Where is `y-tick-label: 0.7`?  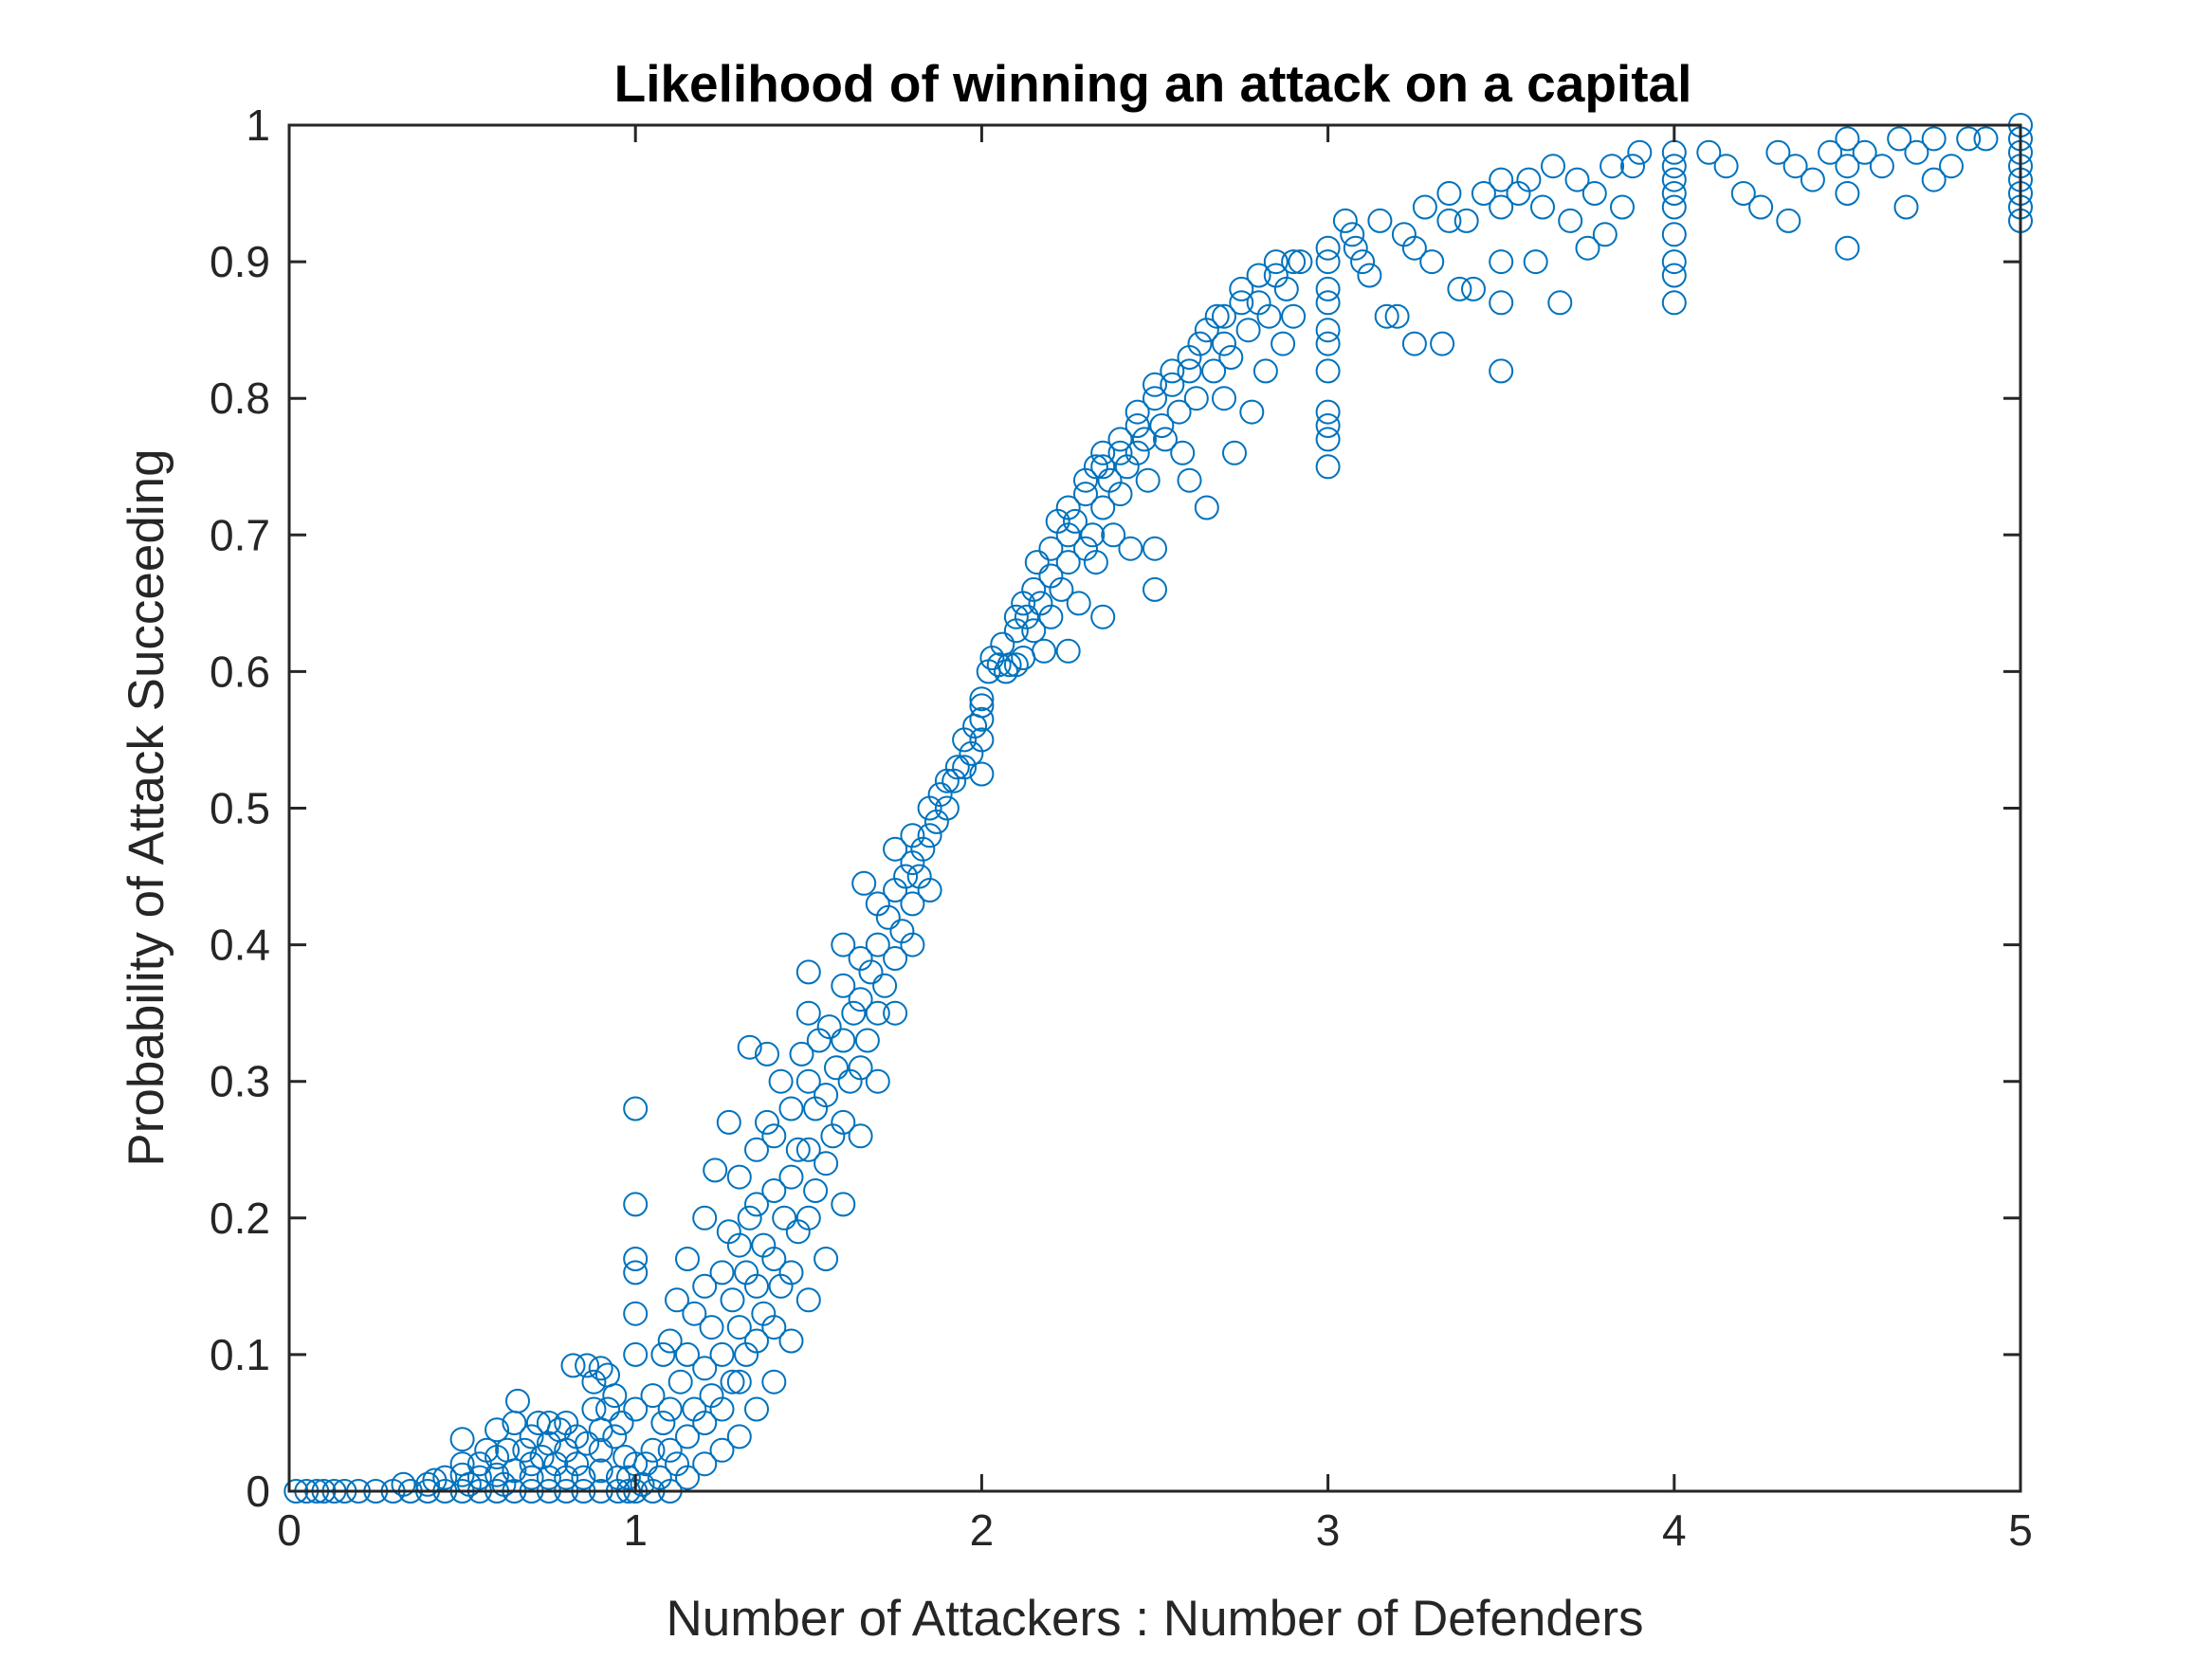
y-tick-label: 0.7 is located at coordinates (240, 534).